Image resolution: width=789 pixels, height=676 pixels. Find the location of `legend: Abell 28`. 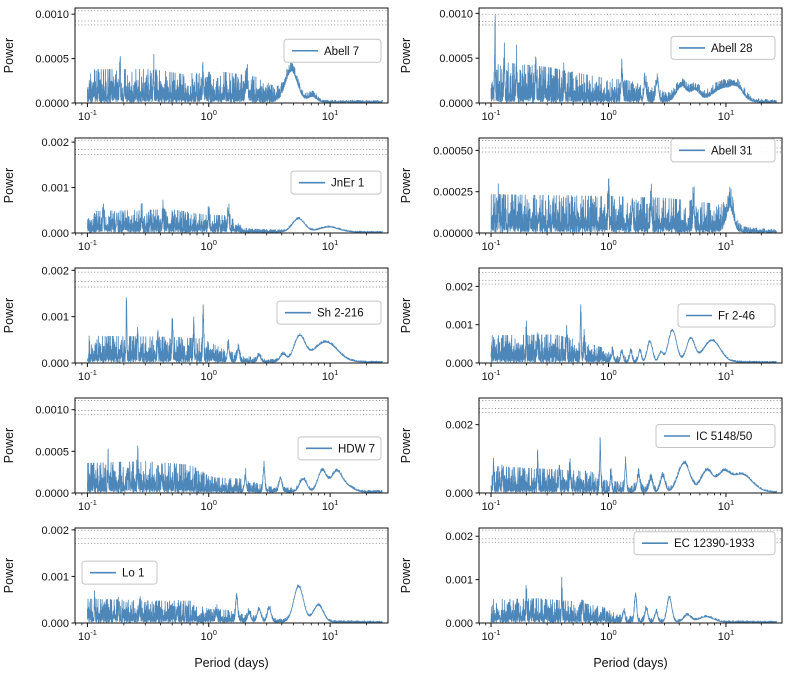

legend: Abell 28 is located at coordinates (723, 47).